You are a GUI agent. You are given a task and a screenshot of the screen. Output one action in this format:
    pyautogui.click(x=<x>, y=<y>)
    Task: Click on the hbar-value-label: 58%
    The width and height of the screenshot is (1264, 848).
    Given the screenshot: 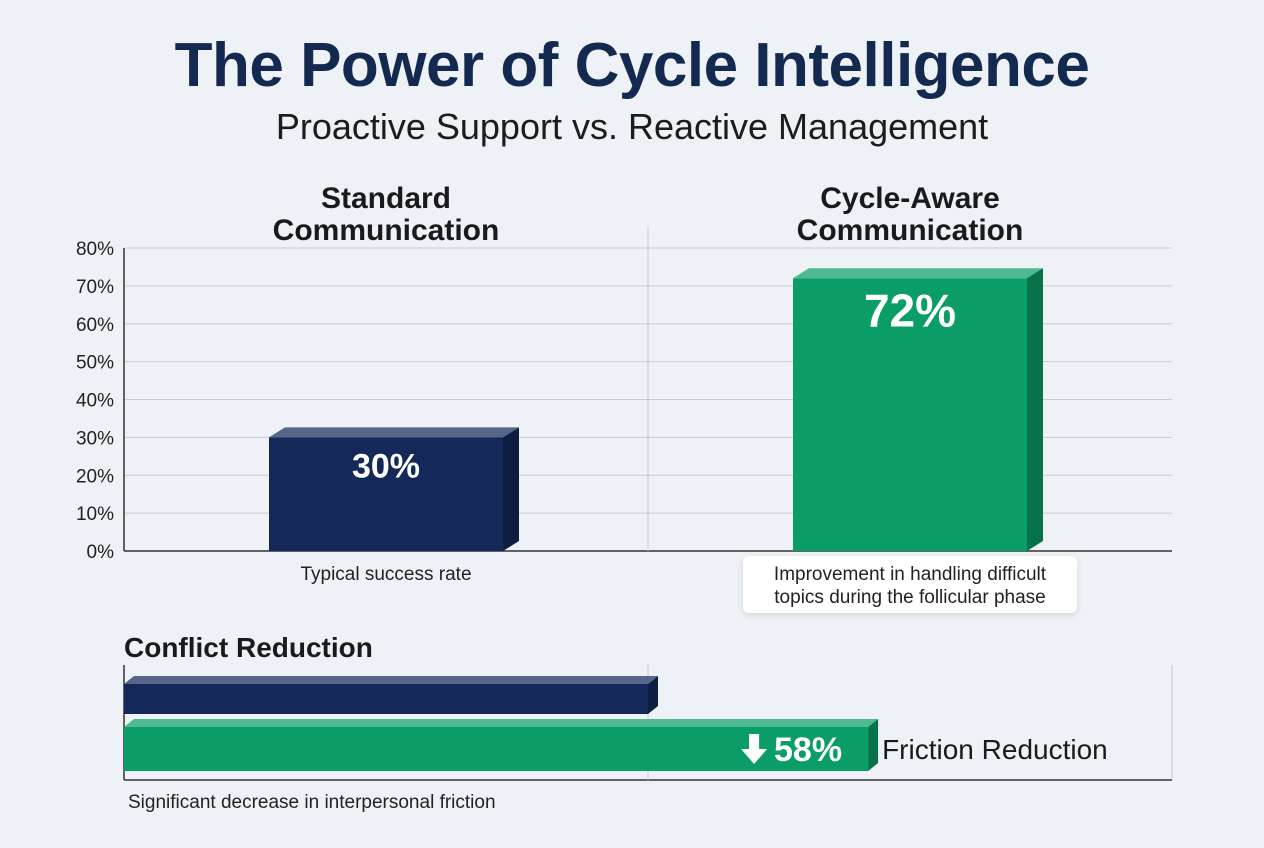 What is the action you would take?
    pyautogui.click(x=808, y=750)
    